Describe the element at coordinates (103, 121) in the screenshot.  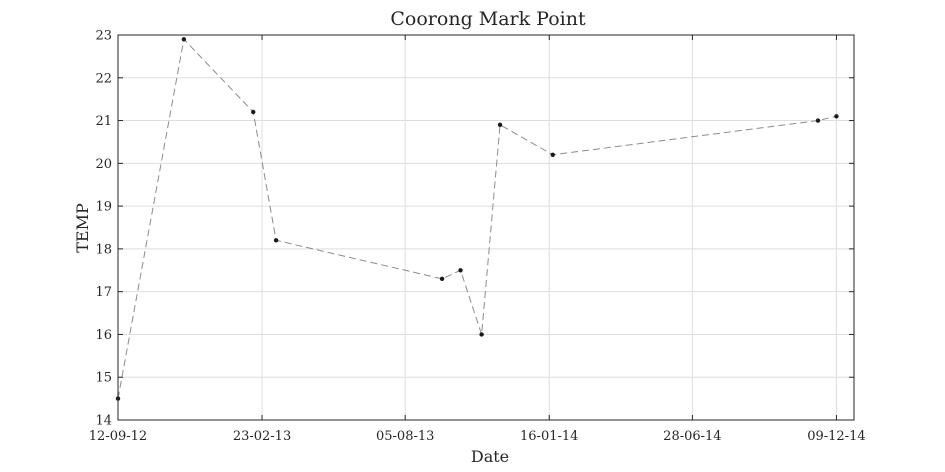
I see `y-tick-label: 21` at that location.